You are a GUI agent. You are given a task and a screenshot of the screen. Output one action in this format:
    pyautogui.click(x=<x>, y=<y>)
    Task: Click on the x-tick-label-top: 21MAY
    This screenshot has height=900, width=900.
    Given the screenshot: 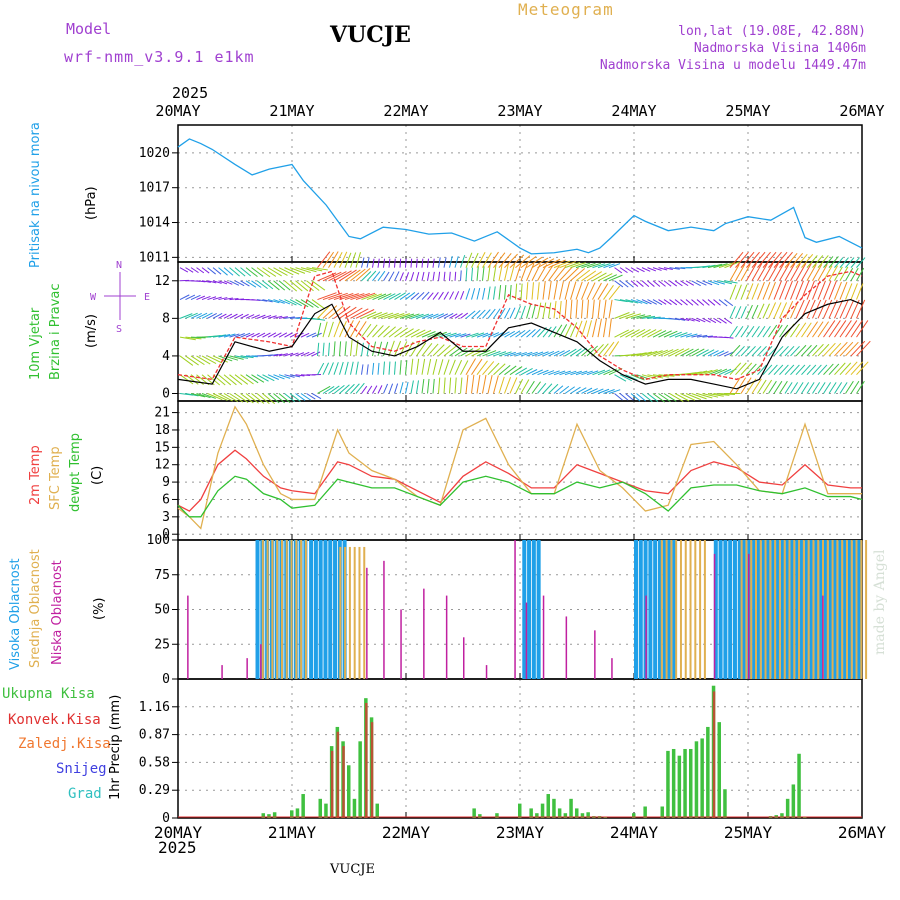 What is the action you would take?
    pyautogui.click(x=291, y=111)
    